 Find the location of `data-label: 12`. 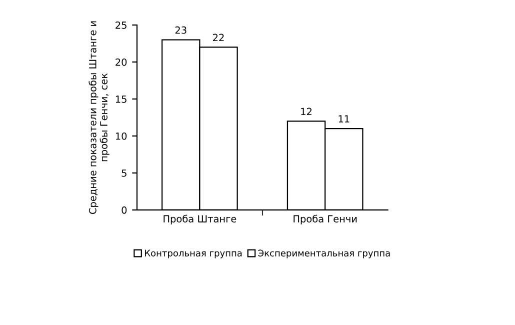

data-label: 12 is located at coordinates (306, 111).